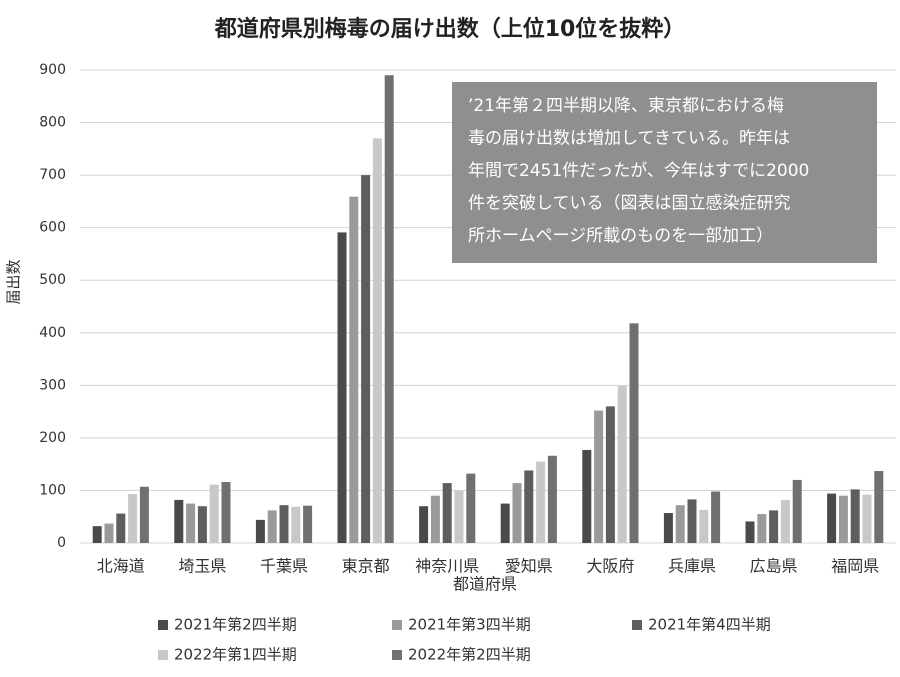 The width and height of the screenshot is (900, 677). What do you see at coordinates (121, 566) in the screenshot?
I see `x-tick-label: 北海道` at bounding box center [121, 566].